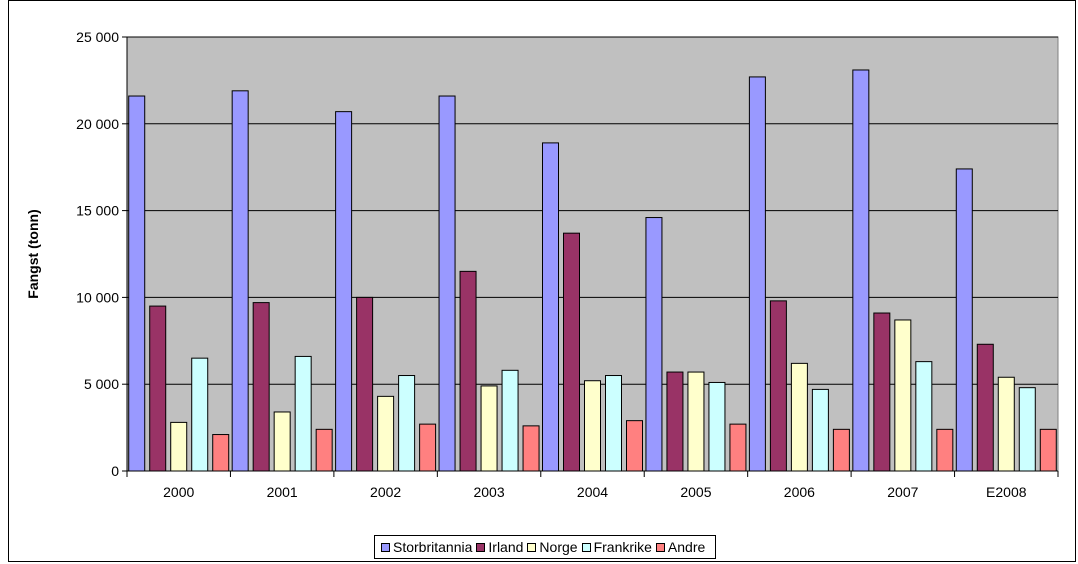 The image size is (1078, 564). I want to click on bar-frankrike-2001, so click(303, 413).